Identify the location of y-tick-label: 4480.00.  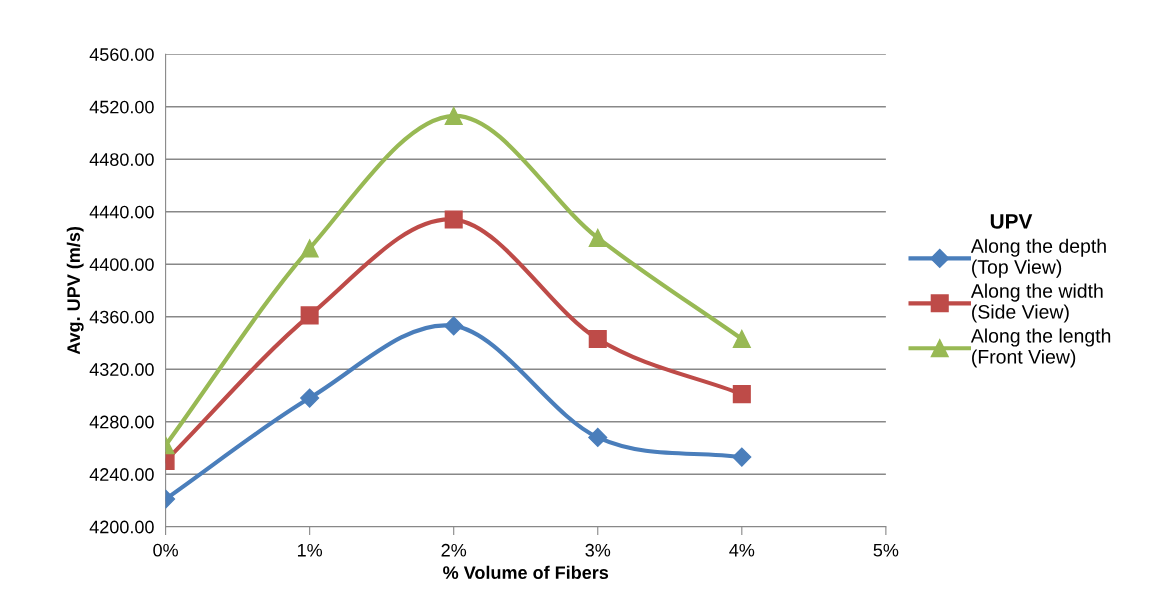
(121, 159).